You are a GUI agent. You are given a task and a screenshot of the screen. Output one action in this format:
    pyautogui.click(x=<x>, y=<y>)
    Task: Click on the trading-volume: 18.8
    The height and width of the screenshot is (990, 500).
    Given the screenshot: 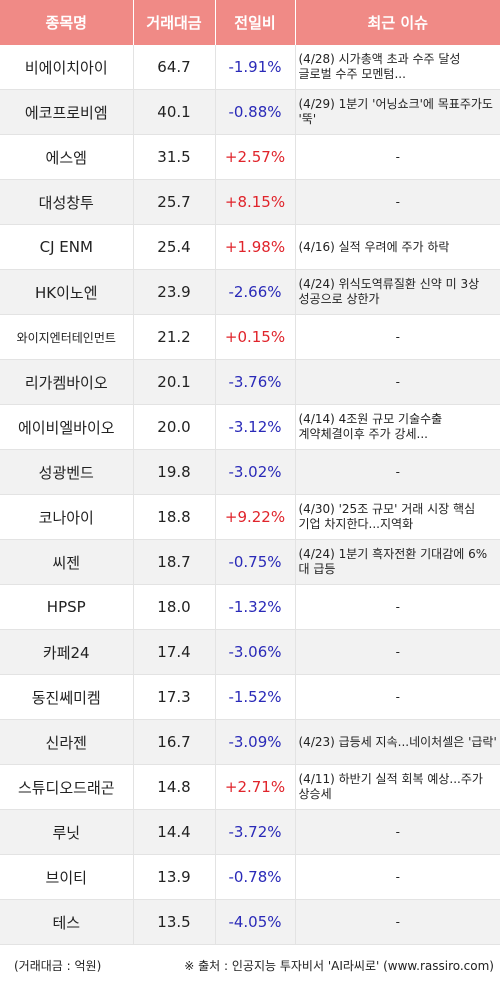 What is the action you would take?
    pyautogui.click(x=174, y=517)
    